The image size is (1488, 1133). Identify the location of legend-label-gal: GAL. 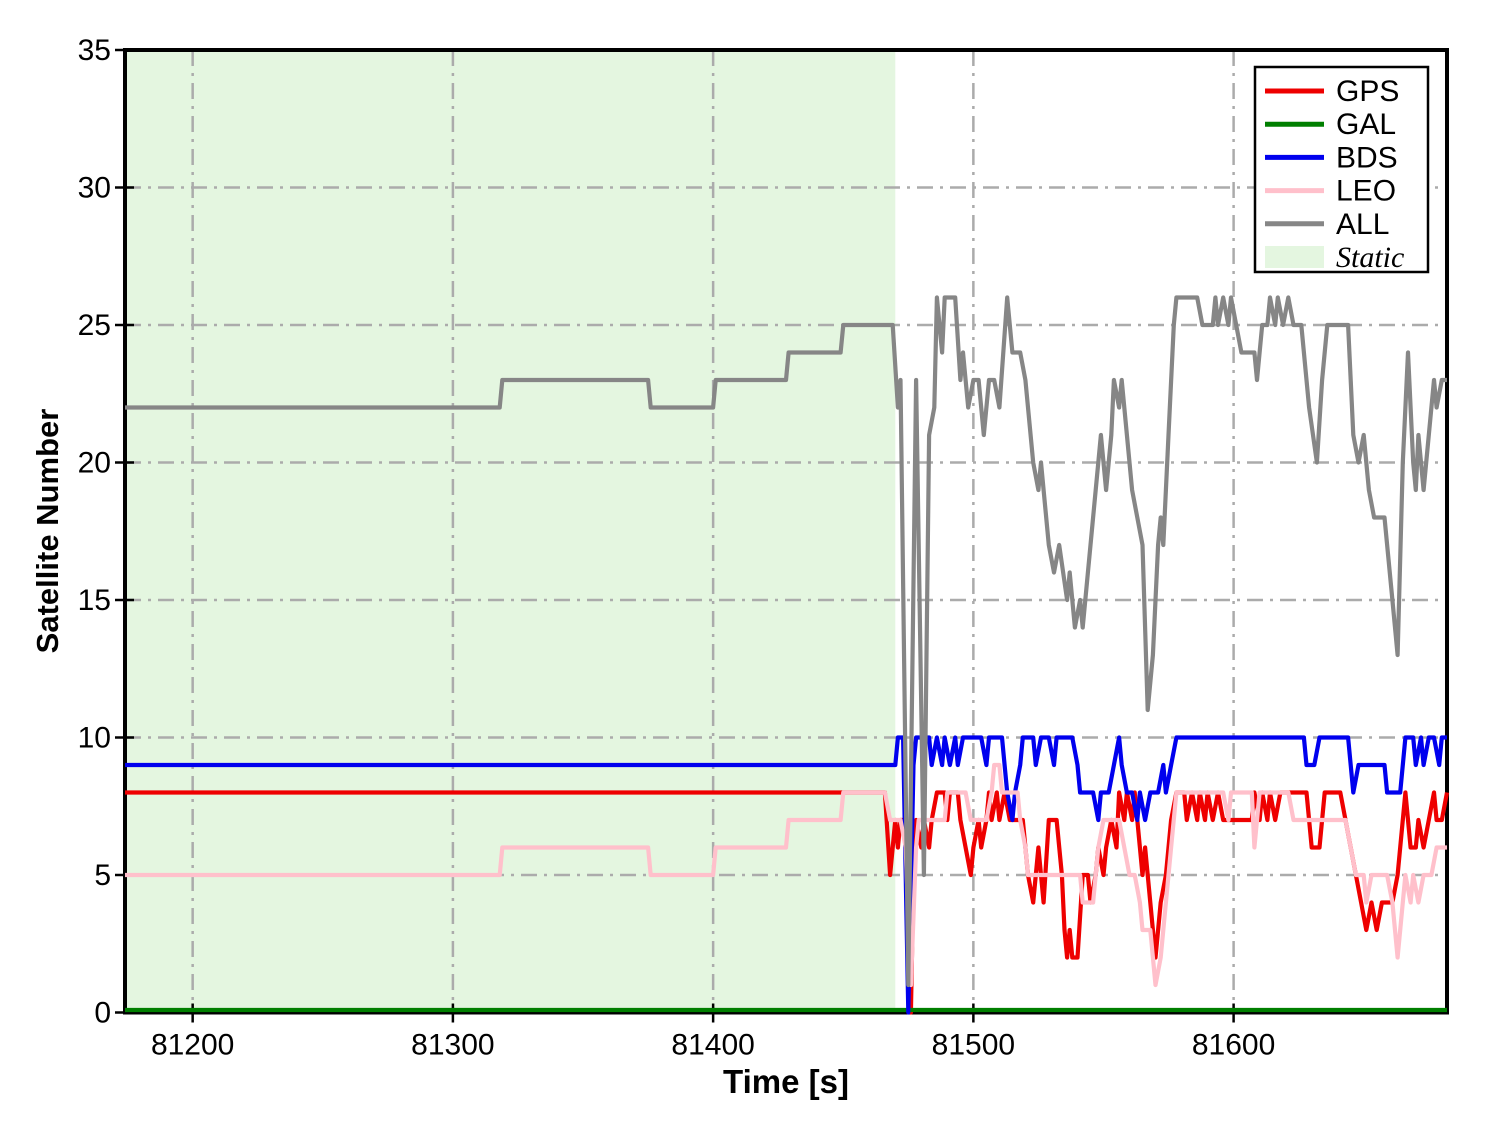
(1366, 124).